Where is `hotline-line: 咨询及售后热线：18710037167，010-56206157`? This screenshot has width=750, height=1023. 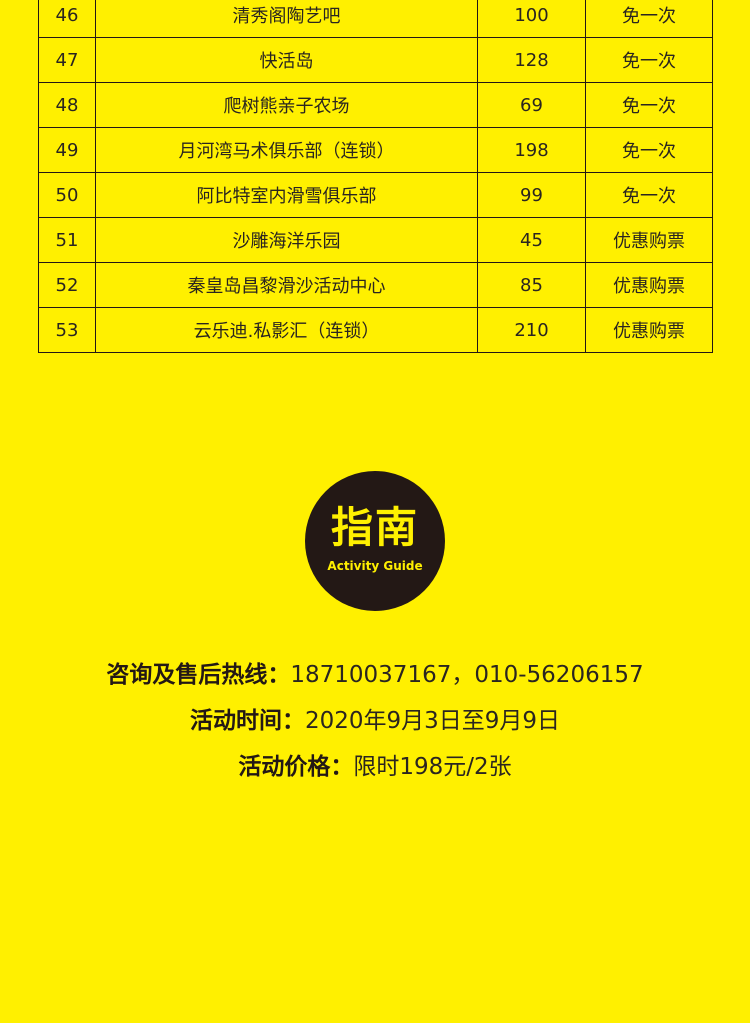 hotline-line: 咨询及售后热线：18710037167，010-56206157 is located at coordinates (375, 675).